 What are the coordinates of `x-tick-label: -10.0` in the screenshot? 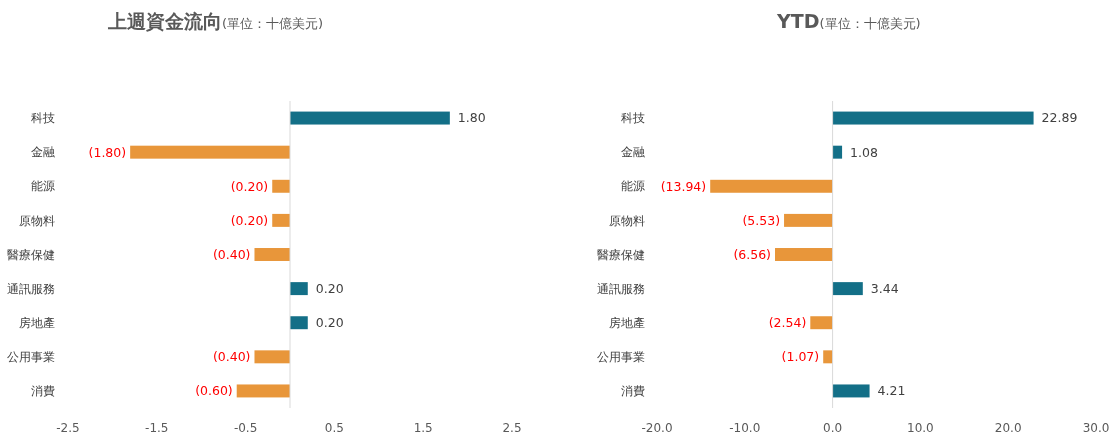 It's located at (745, 428).